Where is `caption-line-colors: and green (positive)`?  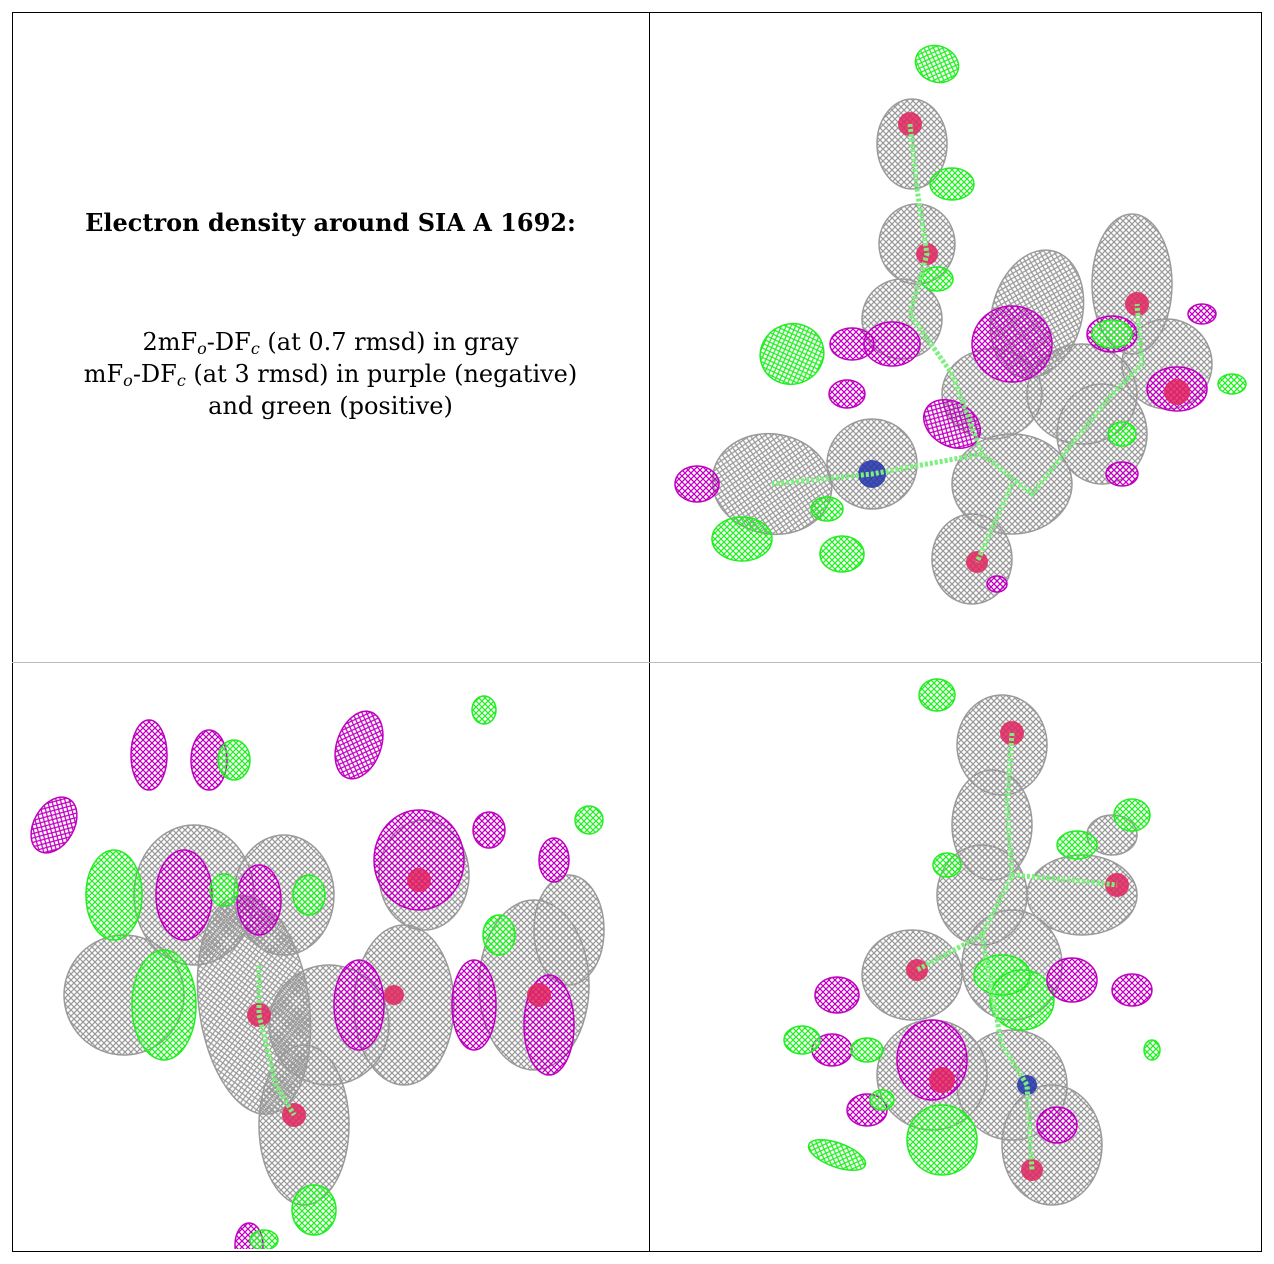
caption-line-colors: and green (positive) is located at coordinates (330, 406).